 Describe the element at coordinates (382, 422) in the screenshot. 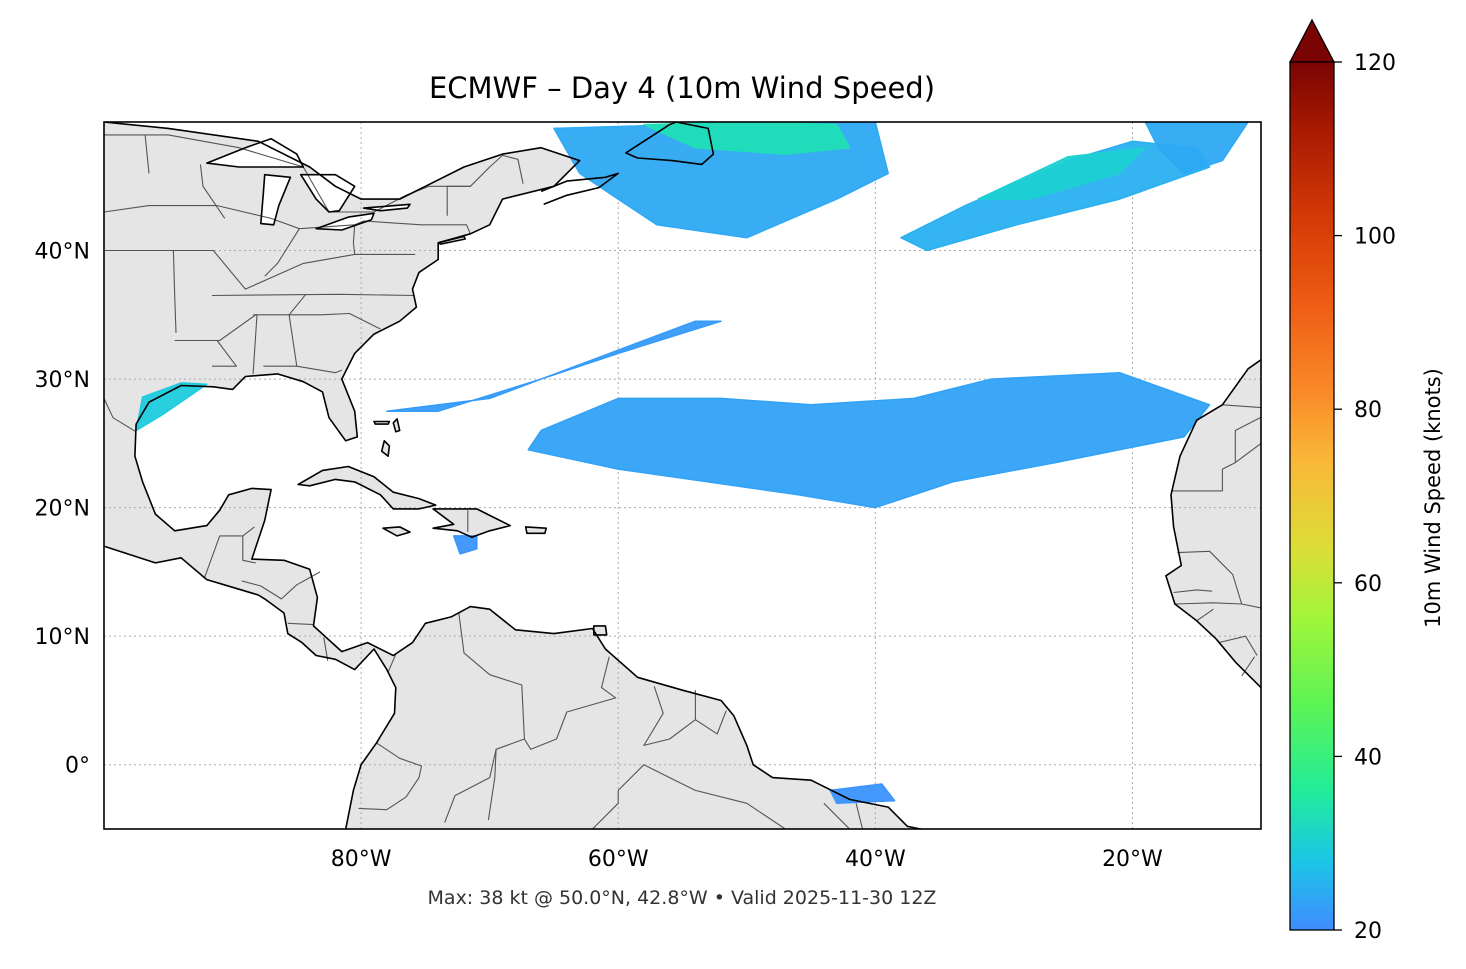

I see `coast-grand-bahama` at that location.